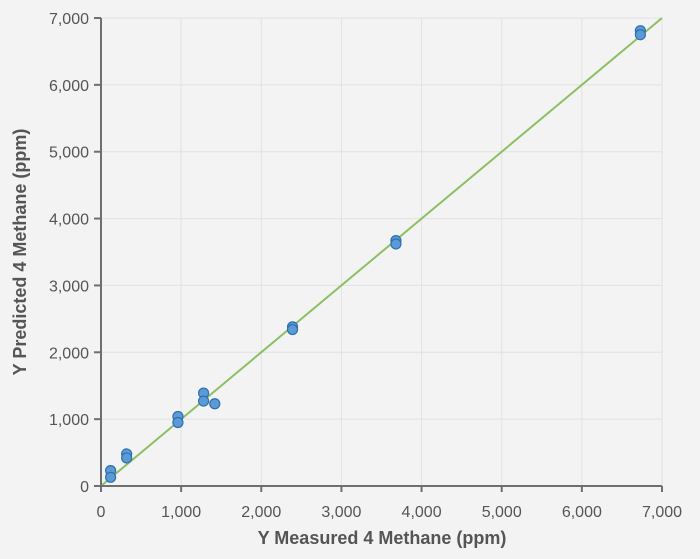 The height and width of the screenshot is (559, 700). Describe the element at coordinates (341, 512) in the screenshot. I see `x-tick-label: 3,000` at that location.